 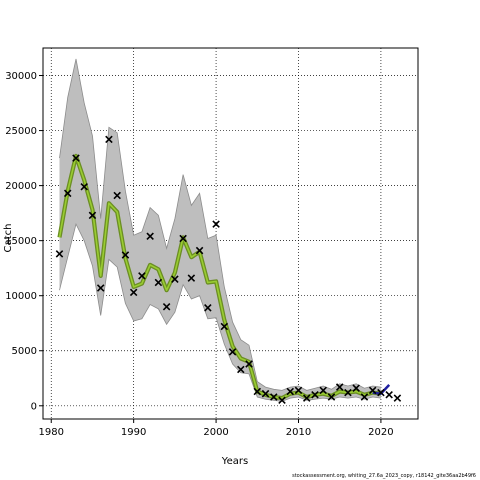 What do you see at coordinates (331, 397) in the screenshot?
I see `observed-catch-marker-2014` at bounding box center [331, 397].